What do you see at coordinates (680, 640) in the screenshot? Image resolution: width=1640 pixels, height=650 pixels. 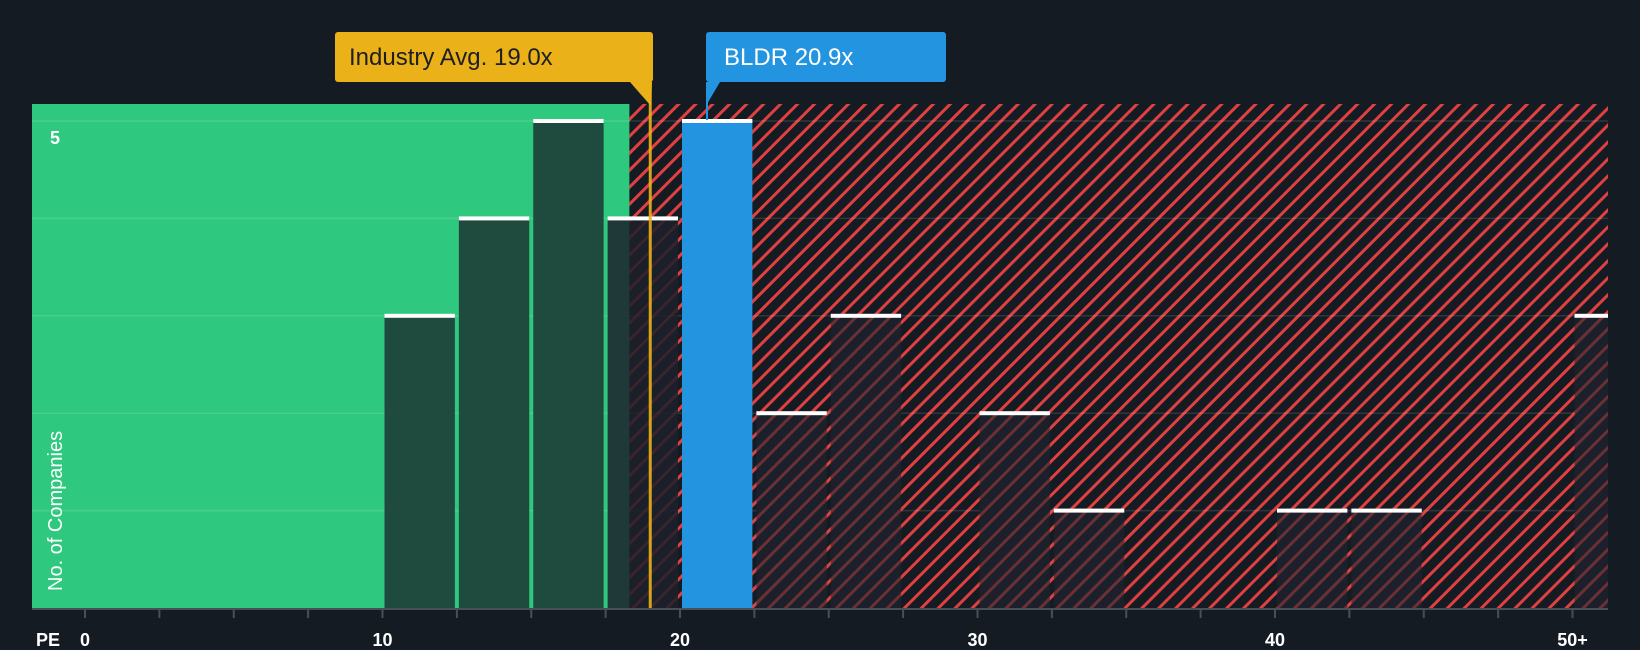 I see `x-tick-label: 20` at bounding box center [680, 640].